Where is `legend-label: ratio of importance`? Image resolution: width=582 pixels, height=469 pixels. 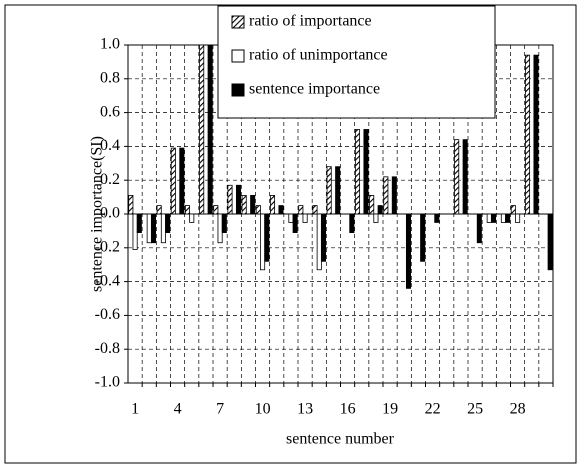 legend-label: ratio of importance is located at coordinates (310, 21).